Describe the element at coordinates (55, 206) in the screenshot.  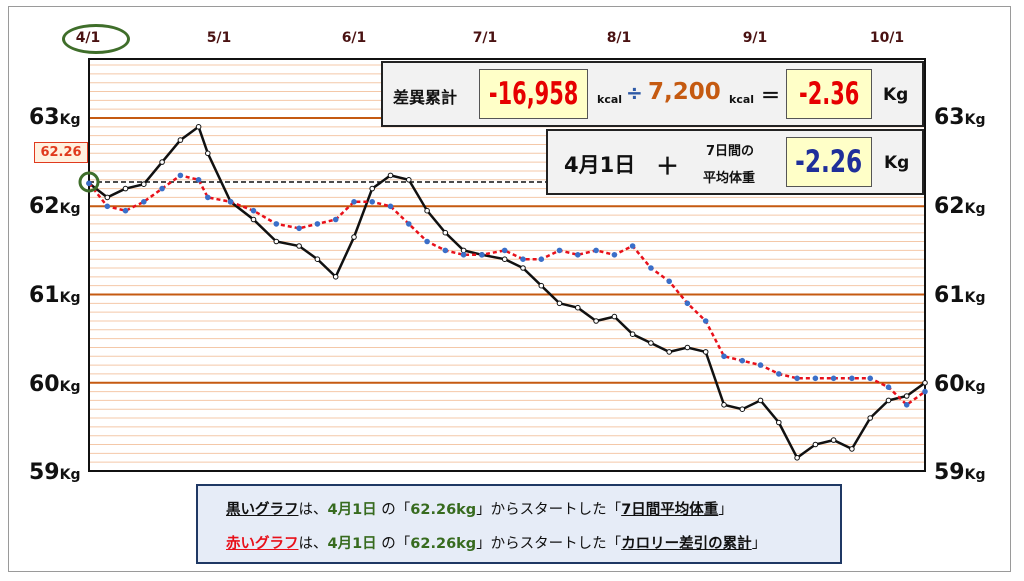
I see `y-label-left-62: 62Kg` at that location.